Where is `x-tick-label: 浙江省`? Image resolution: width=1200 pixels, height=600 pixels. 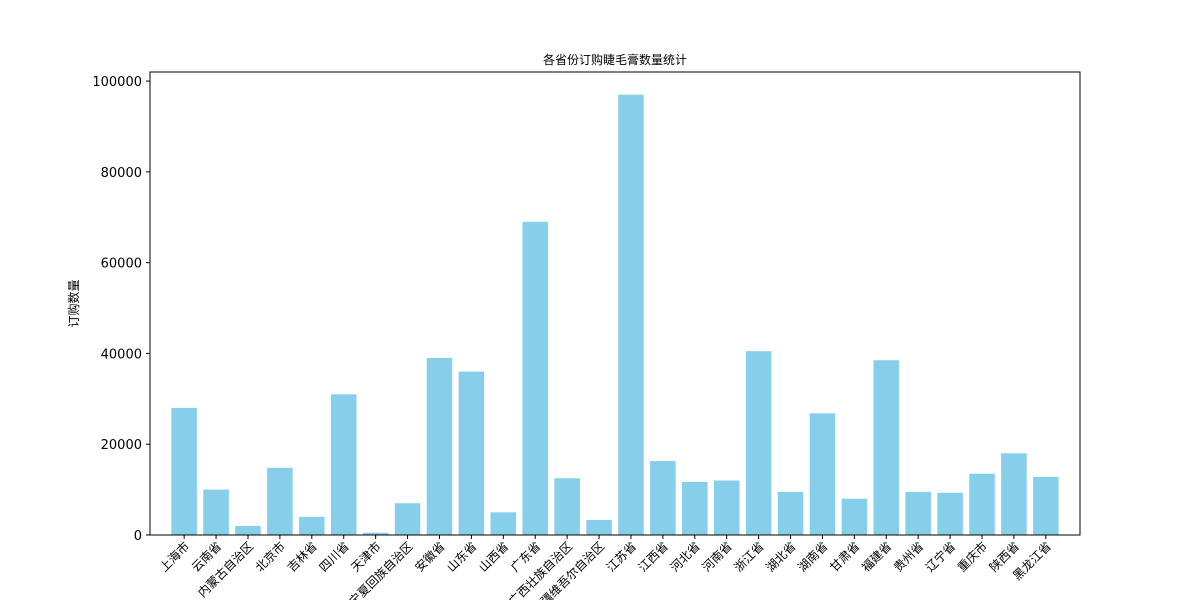 x-tick-label: 浙江省 is located at coordinates (748, 556).